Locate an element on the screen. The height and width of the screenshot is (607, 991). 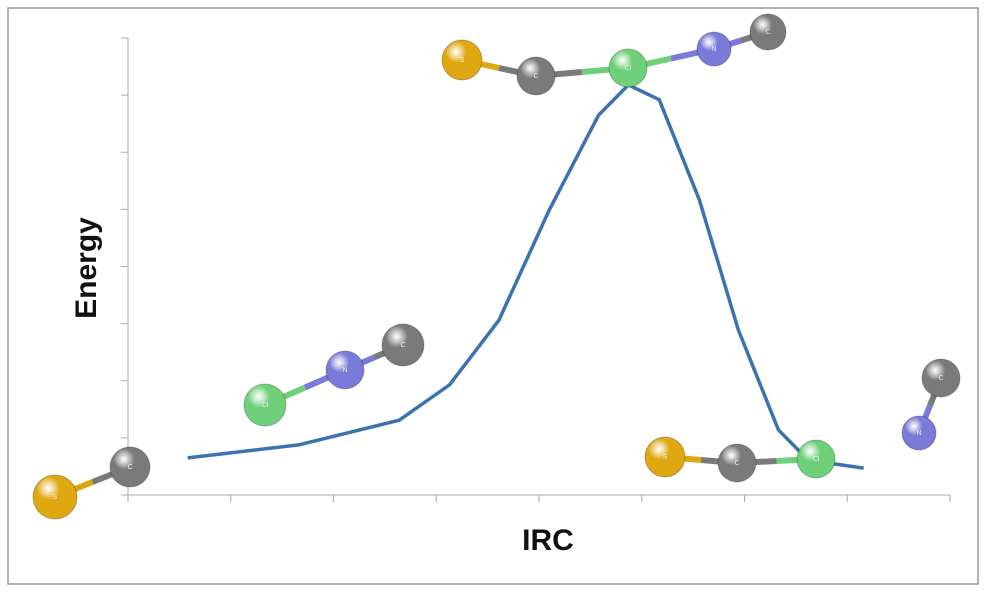
x-axis-title: IRC is located at coordinates (548, 540).